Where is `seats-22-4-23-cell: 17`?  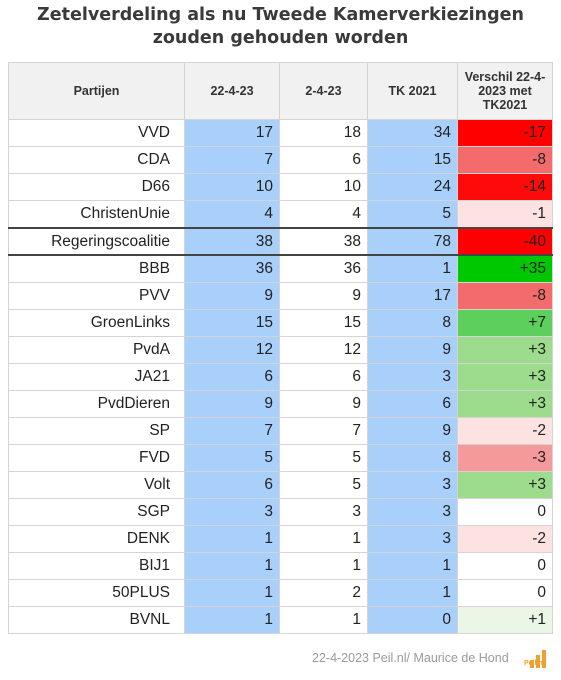 seats-22-4-23-cell: 17 is located at coordinates (232, 133).